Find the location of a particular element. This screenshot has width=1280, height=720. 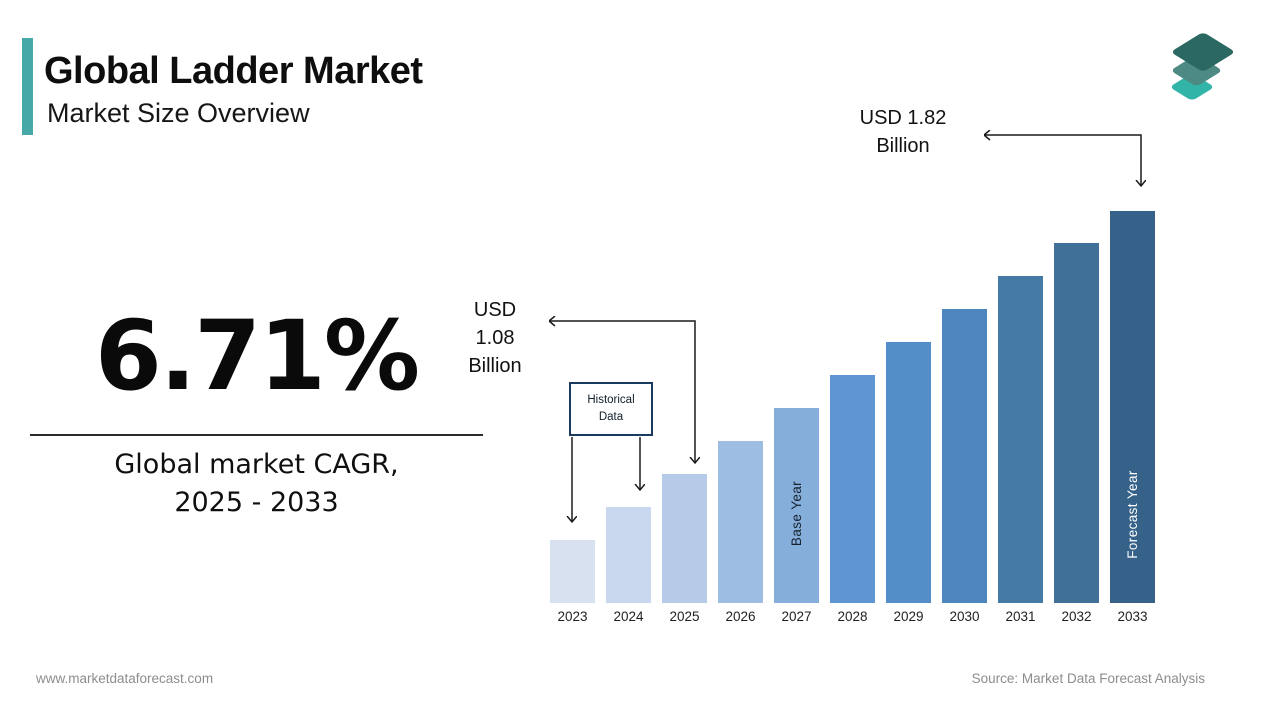

bar-column-2030: 2030 is located at coordinates (964, 412).